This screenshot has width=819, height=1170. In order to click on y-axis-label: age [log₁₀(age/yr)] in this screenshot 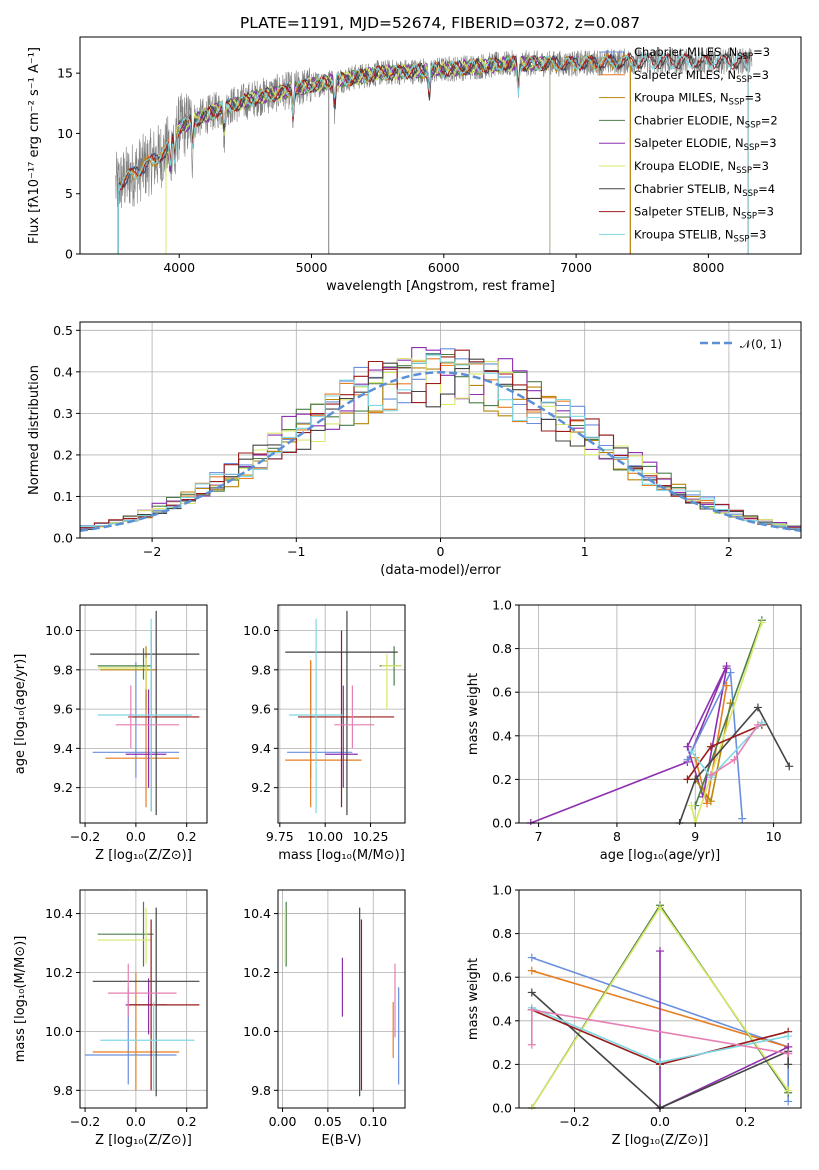, I will do `click(20, 714)`.